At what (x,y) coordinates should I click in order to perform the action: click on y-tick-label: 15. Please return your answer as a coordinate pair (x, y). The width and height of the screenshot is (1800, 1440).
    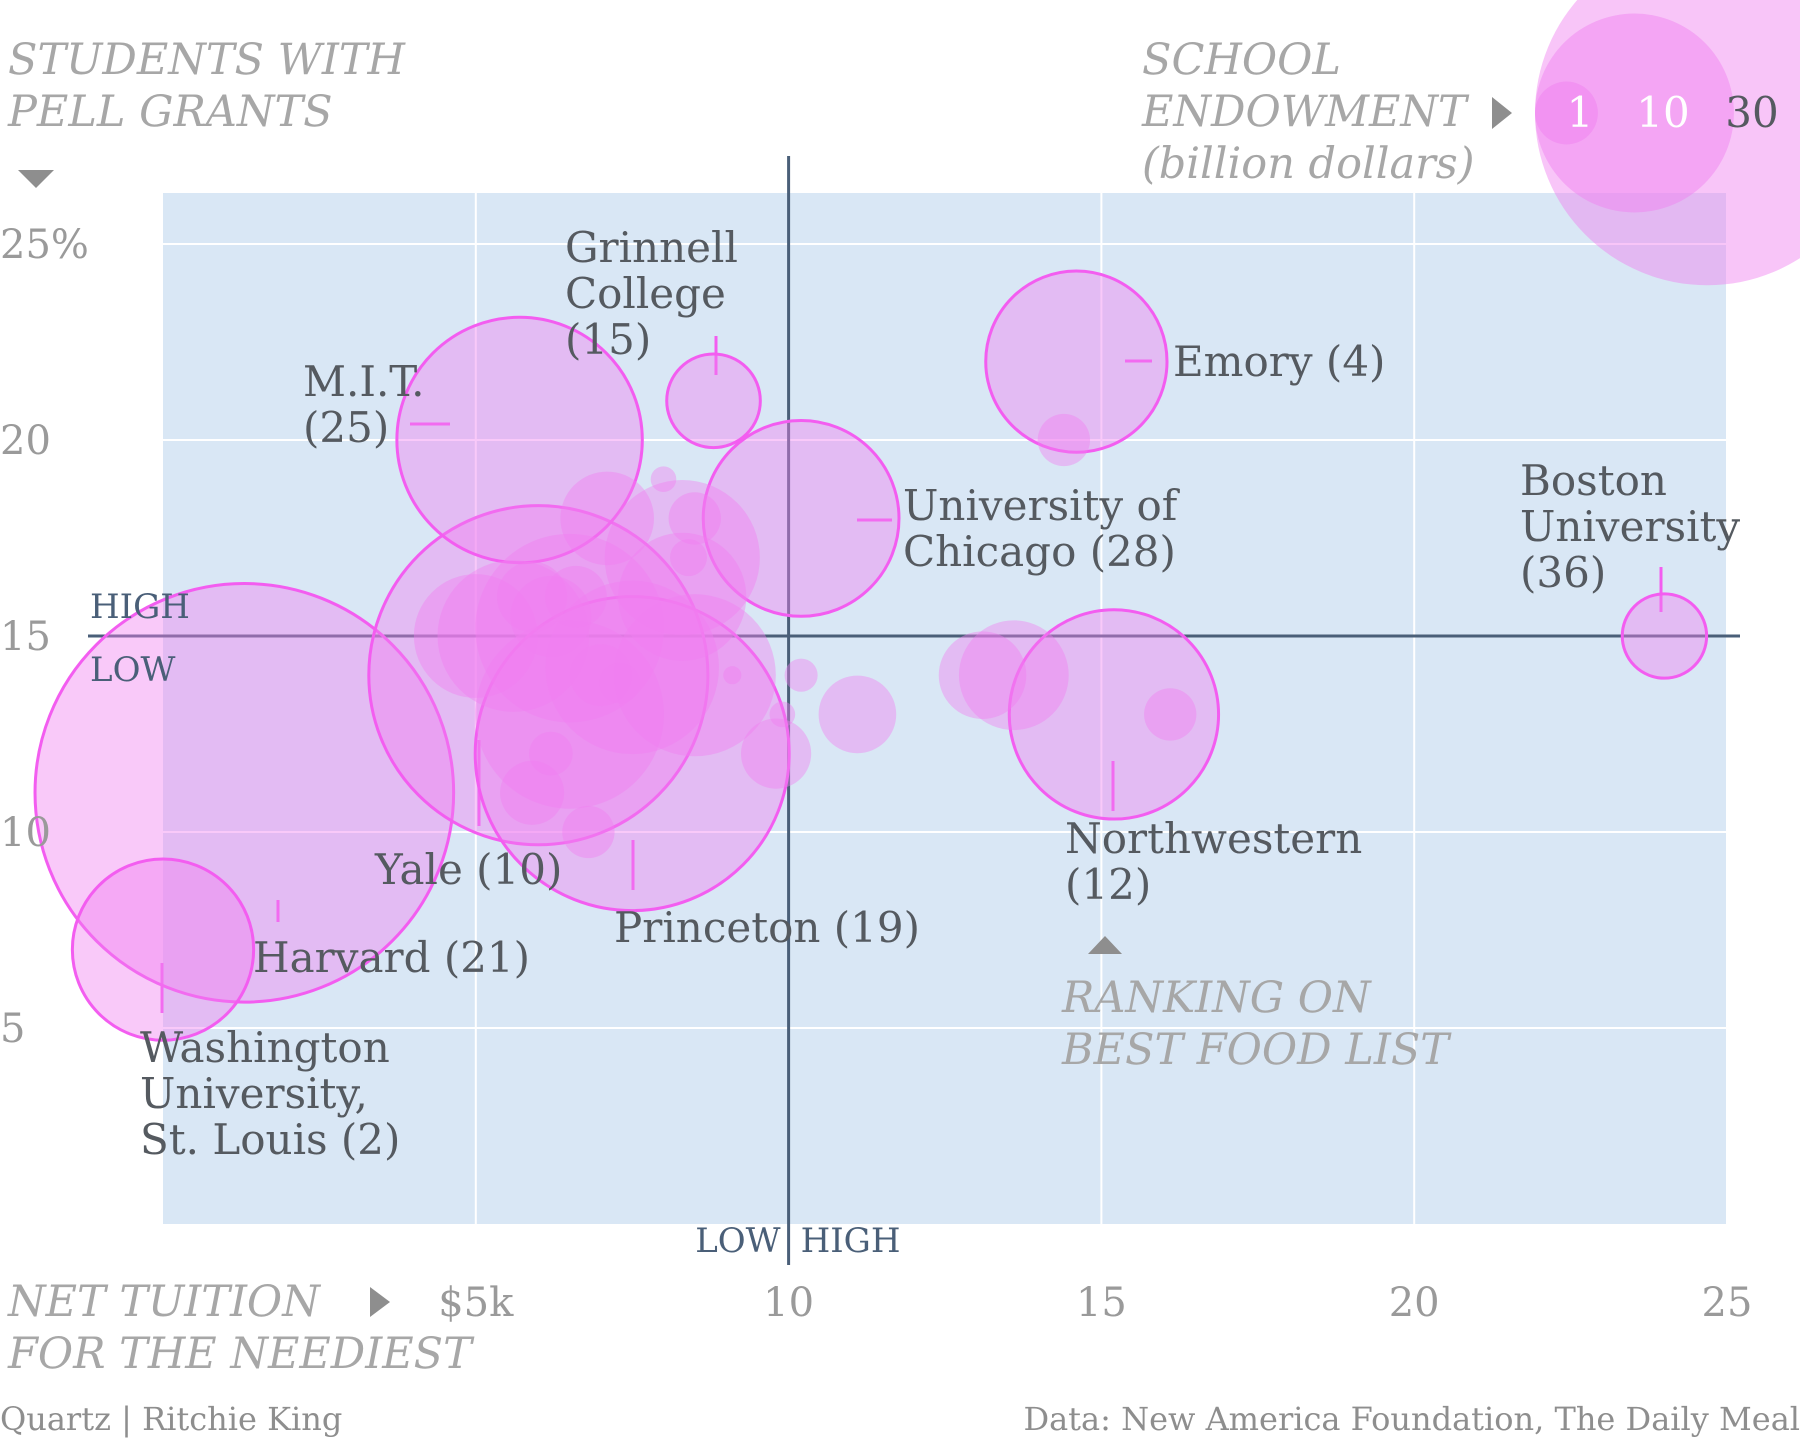
    Looking at the image, I should click on (25, 637).